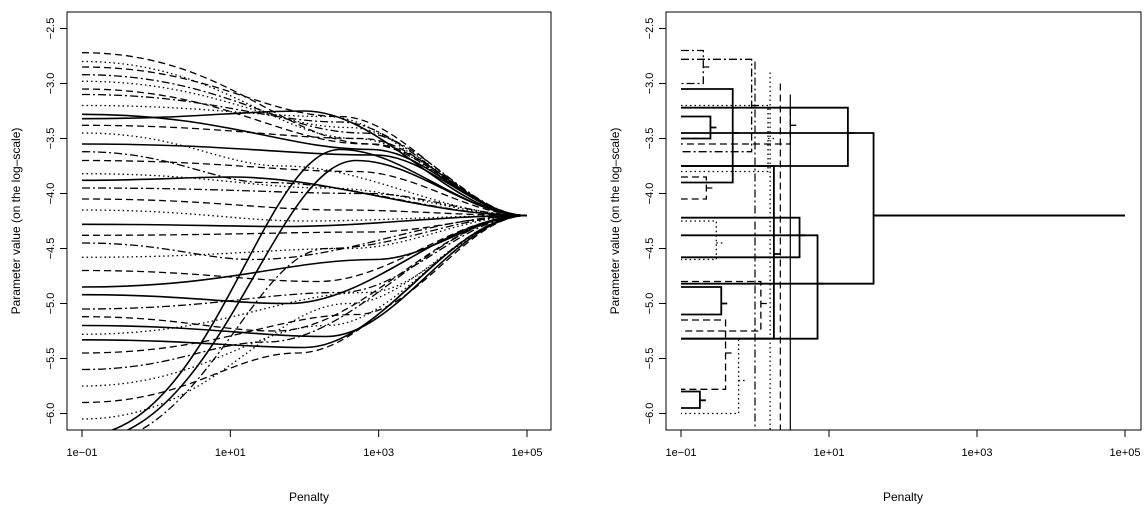 The height and width of the screenshot is (508, 1144). What do you see at coordinates (51, 359) in the screenshot?
I see `left-y-tick-label: −5.5` at bounding box center [51, 359].